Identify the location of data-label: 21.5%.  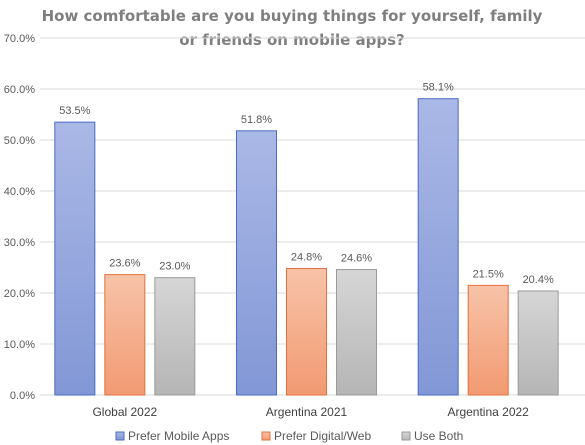
(488, 274).